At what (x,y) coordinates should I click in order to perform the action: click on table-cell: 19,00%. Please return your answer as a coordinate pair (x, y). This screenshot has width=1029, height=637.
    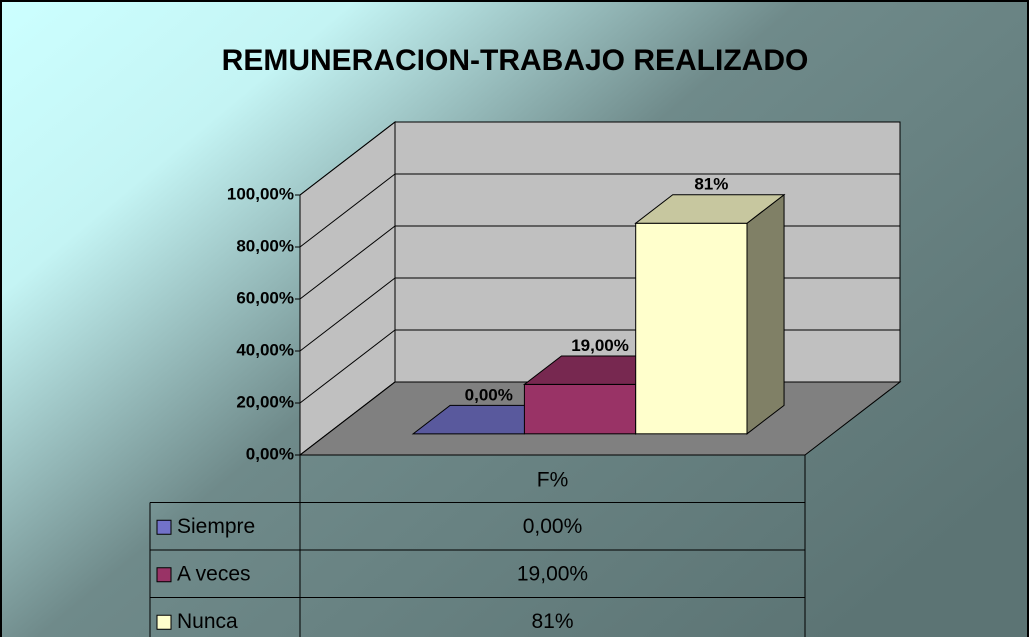
    Looking at the image, I should click on (552, 573).